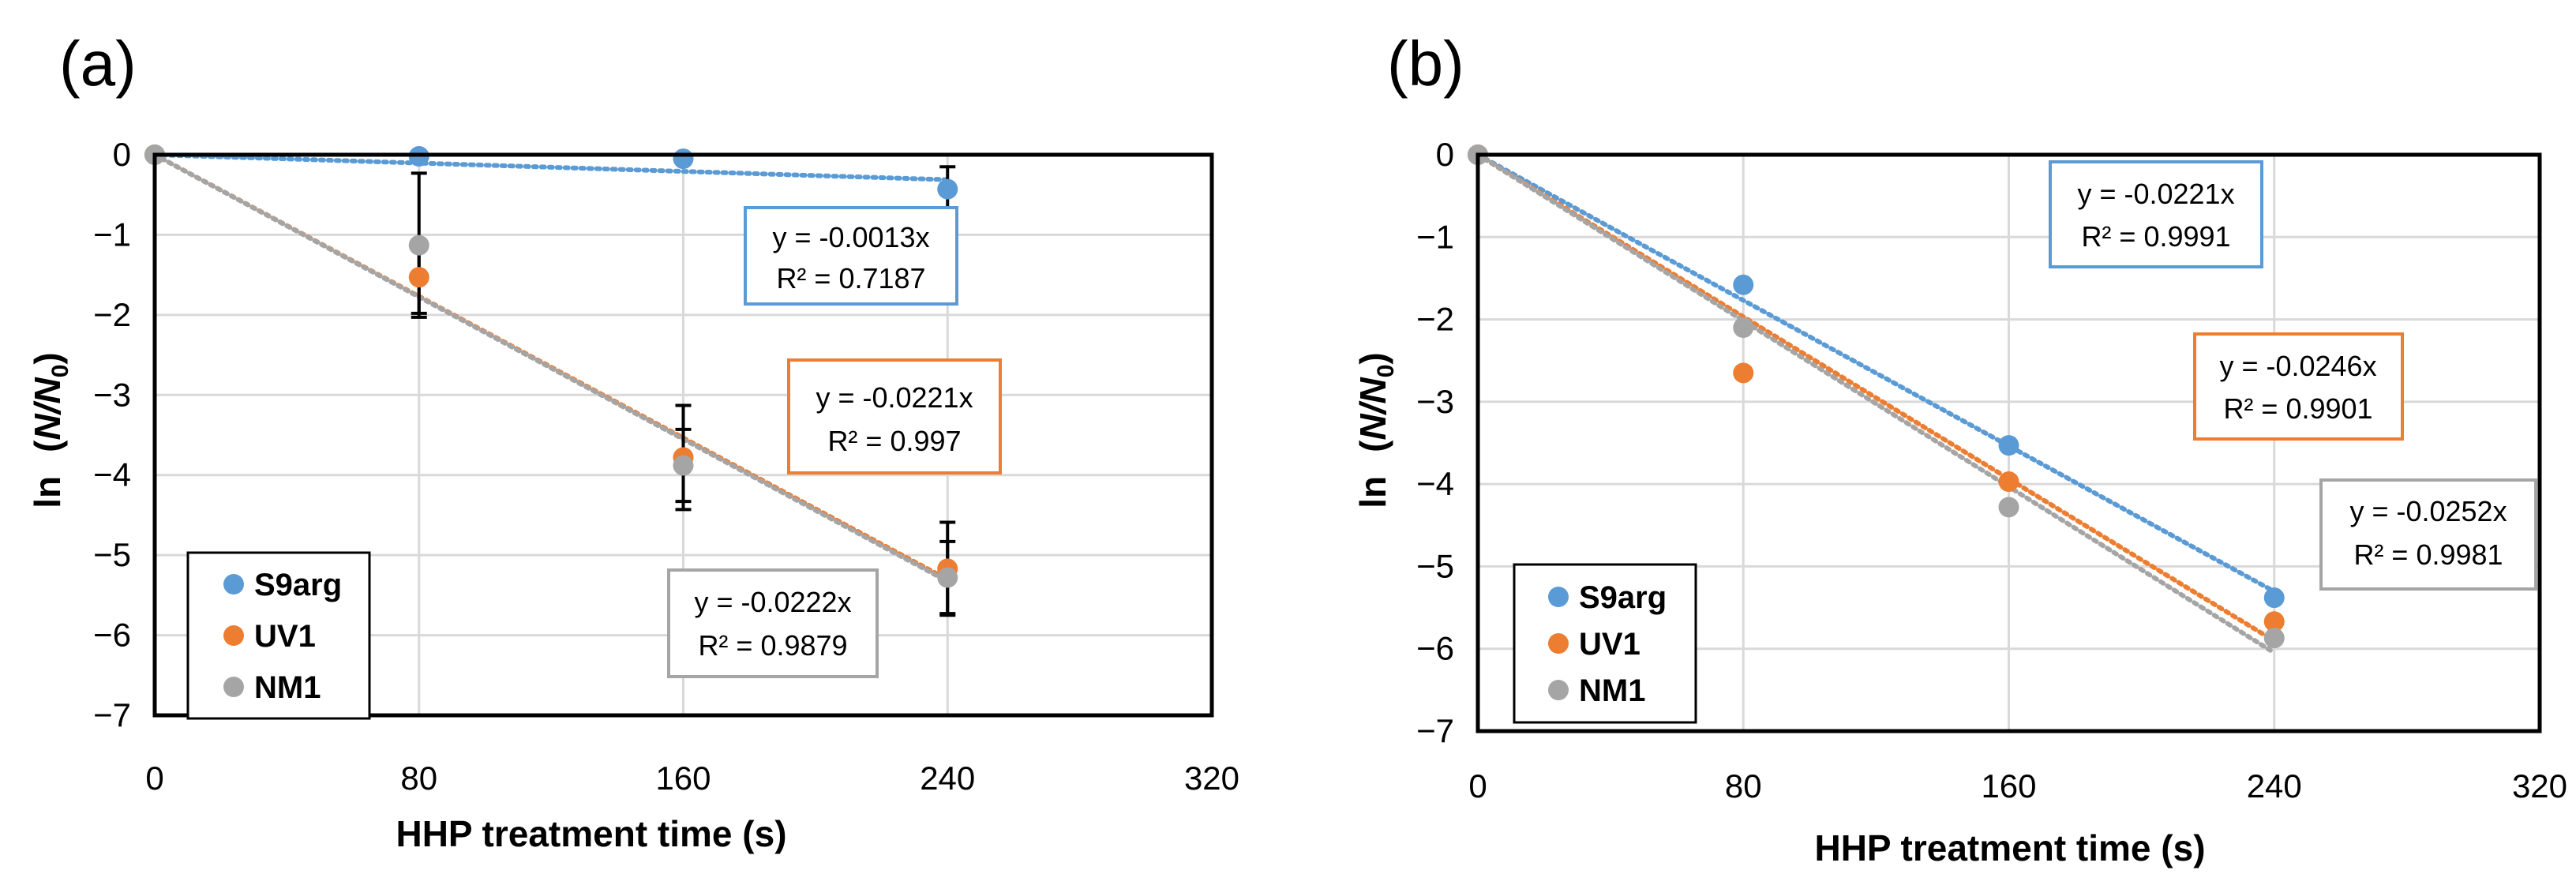 This screenshot has width=2576, height=889. I want to click on equation-nm1-a-r2: R² = 0.9879, so click(772, 645).